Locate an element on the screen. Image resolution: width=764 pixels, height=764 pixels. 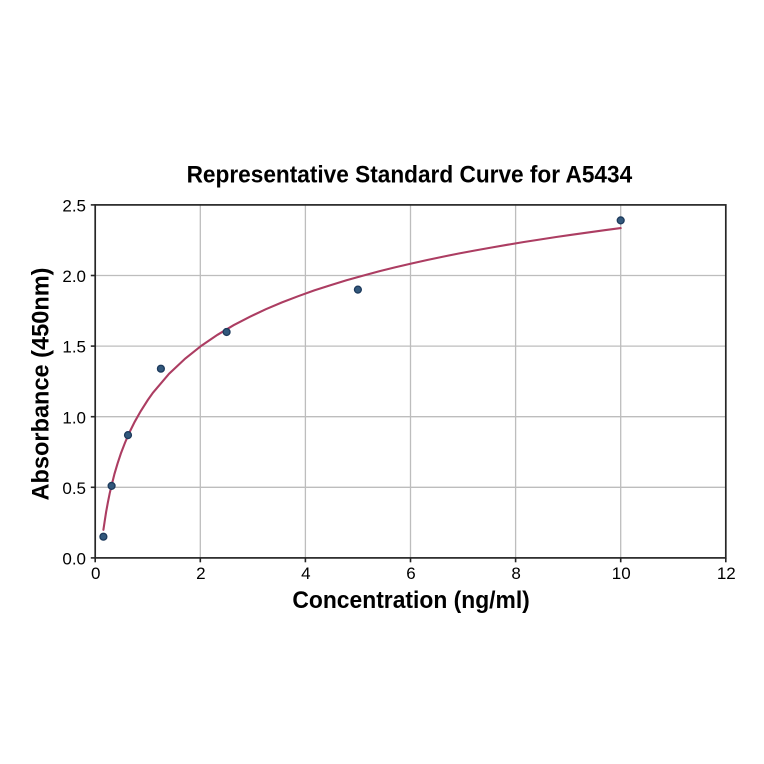
svg-text: 1.5 is located at coordinates (74, 347).